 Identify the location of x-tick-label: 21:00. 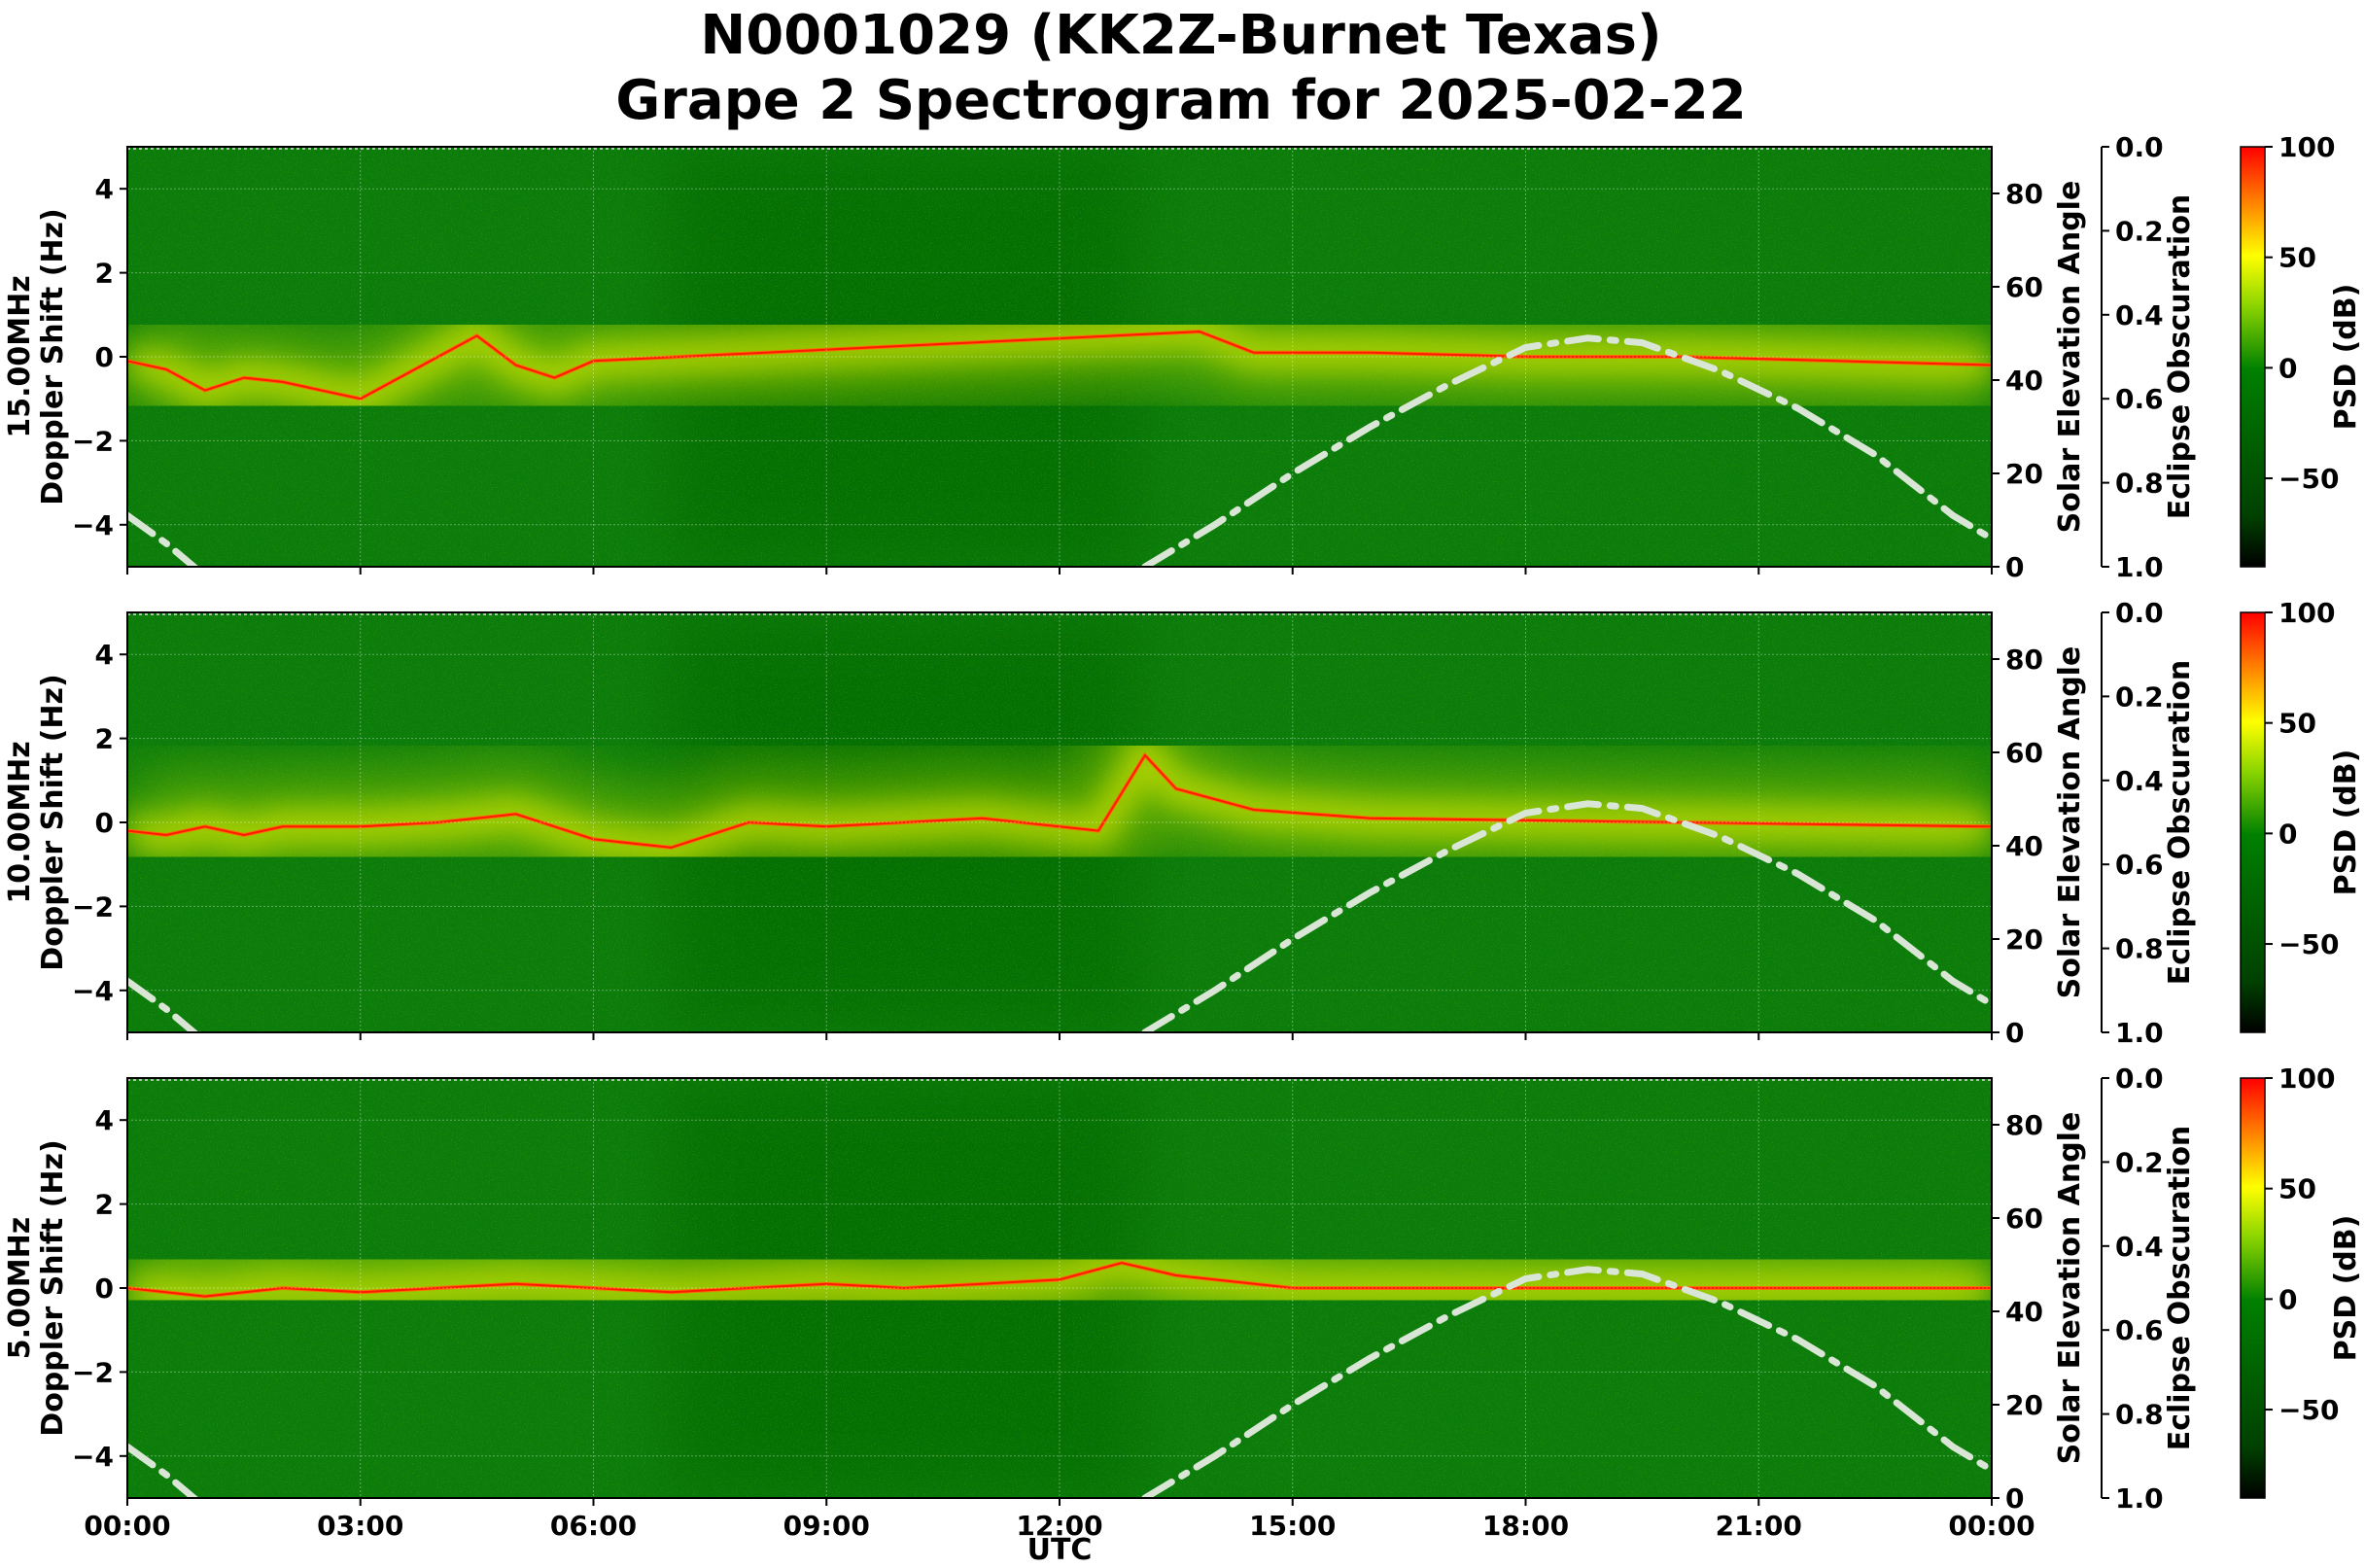
(1759, 1526).